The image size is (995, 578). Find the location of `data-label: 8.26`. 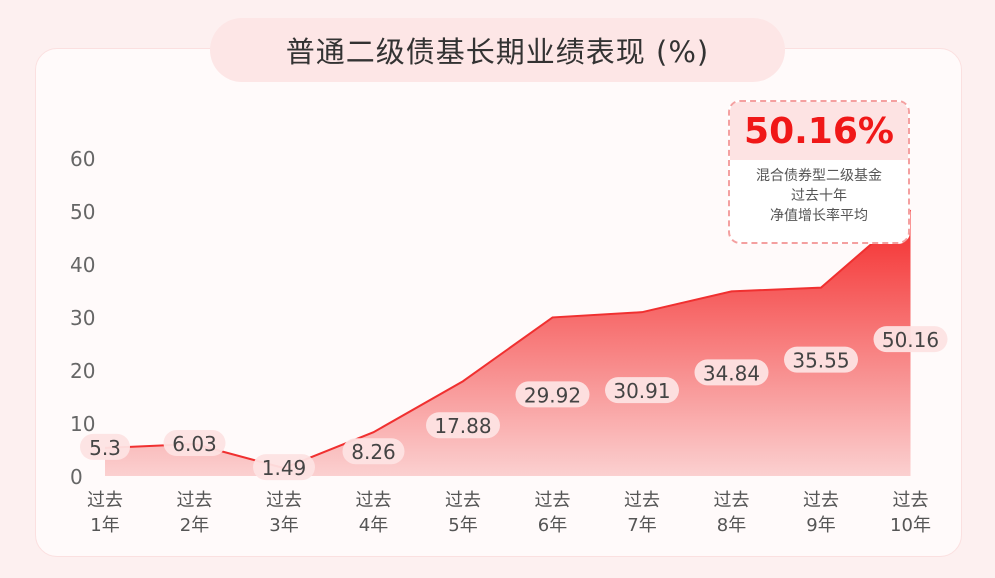

data-label: 8.26 is located at coordinates (373, 452).